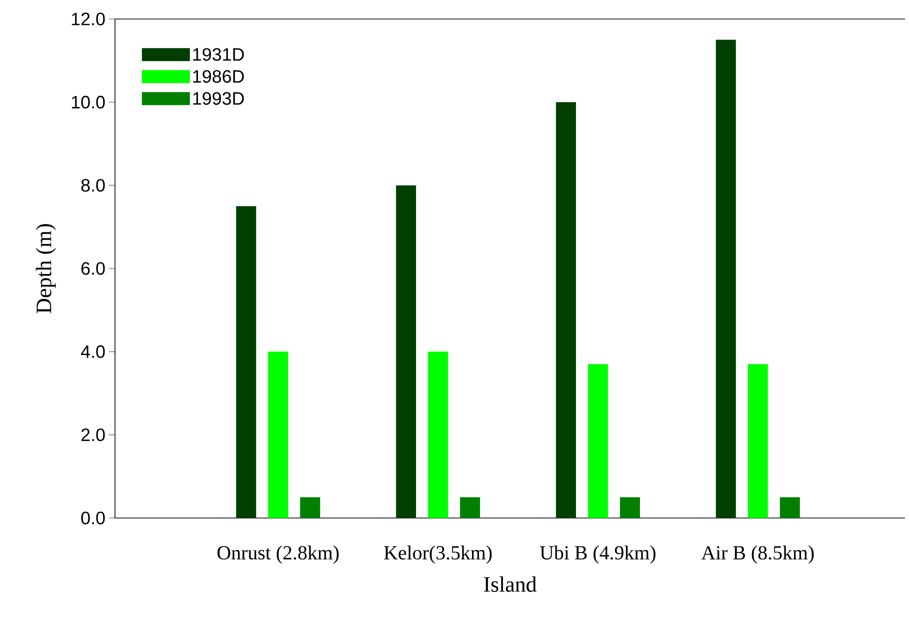  Describe the element at coordinates (510, 584) in the screenshot. I see `x-axis-title: Island` at that location.